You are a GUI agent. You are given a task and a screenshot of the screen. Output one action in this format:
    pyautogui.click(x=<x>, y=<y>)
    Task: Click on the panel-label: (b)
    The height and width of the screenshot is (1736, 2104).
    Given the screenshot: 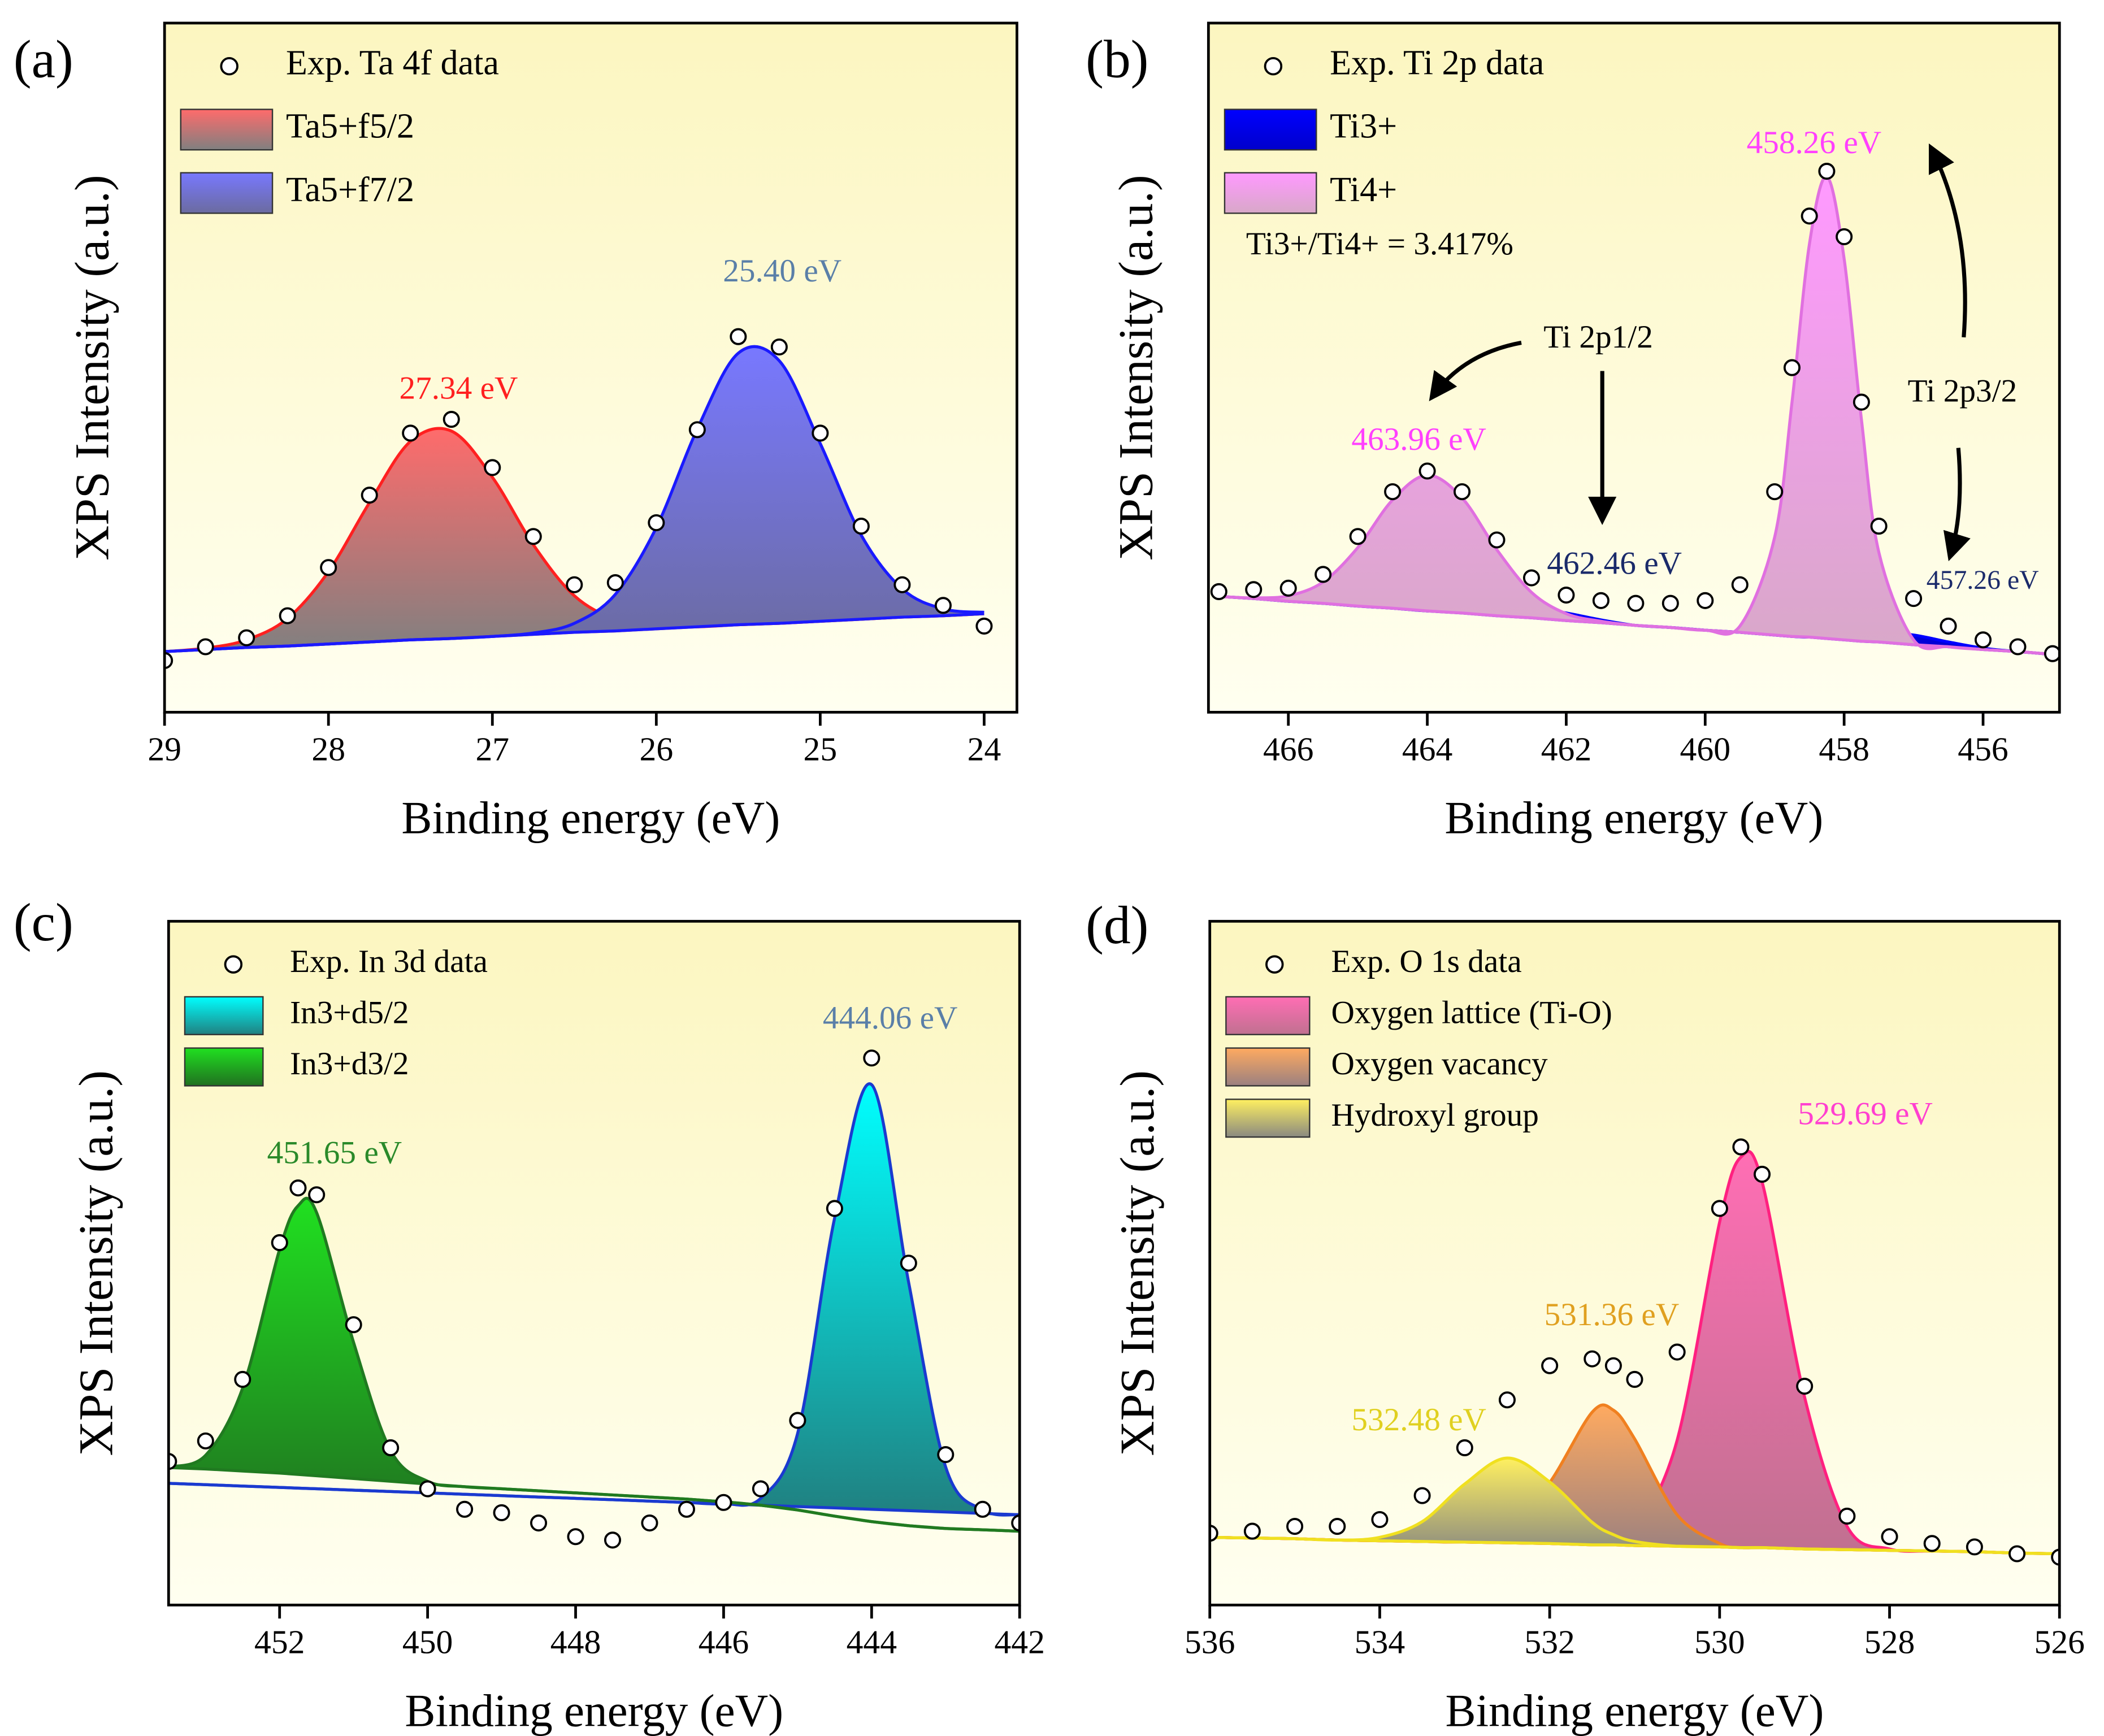 What is the action you would take?
    pyautogui.click(x=1117, y=59)
    